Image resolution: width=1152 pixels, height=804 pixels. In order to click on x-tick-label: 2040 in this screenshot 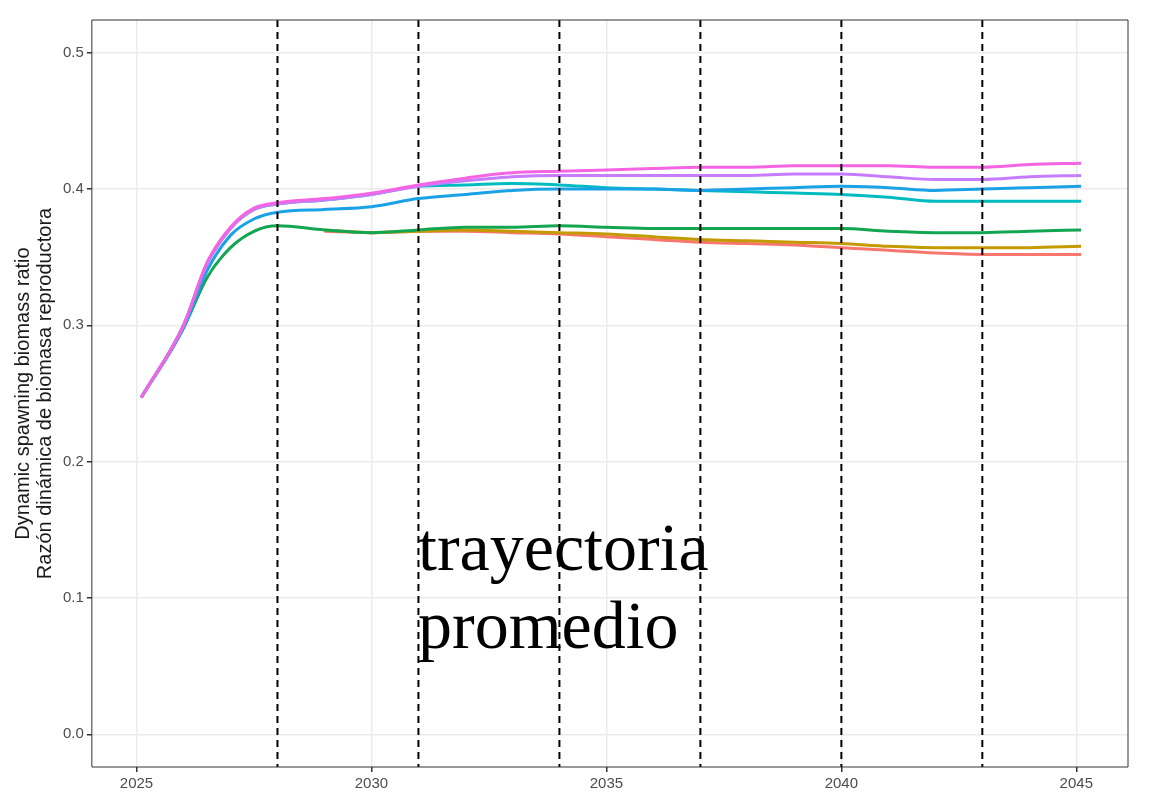, I will do `click(841, 783)`.